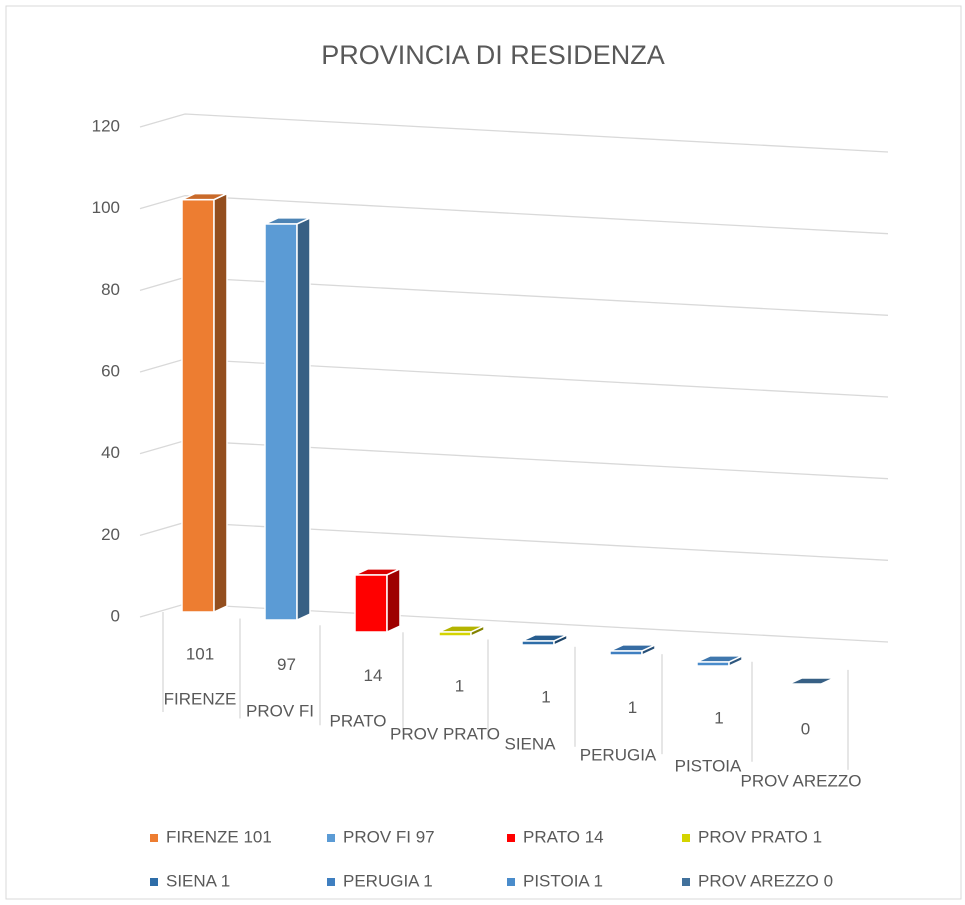  What do you see at coordinates (530, 743) in the screenshot?
I see `x-tick-label: SIENA` at bounding box center [530, 743].